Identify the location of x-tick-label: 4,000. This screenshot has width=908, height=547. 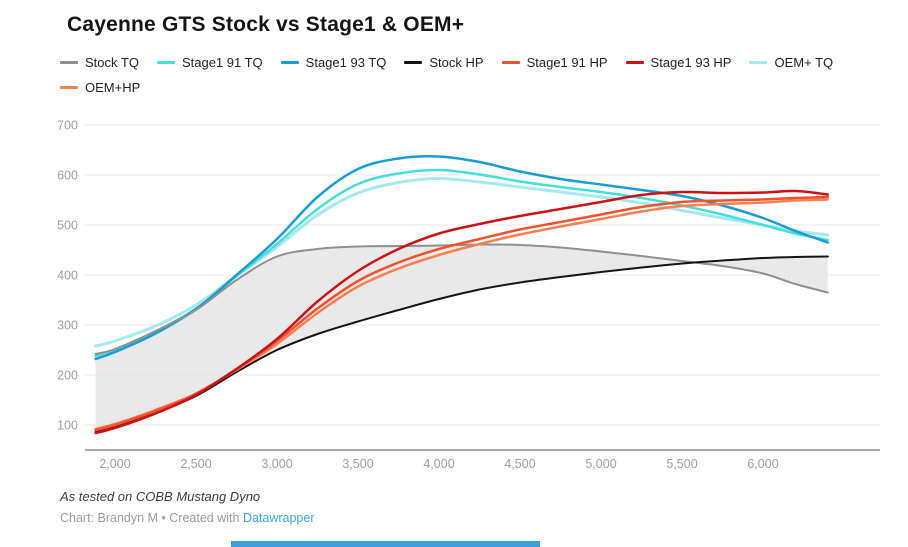
(438, 464).